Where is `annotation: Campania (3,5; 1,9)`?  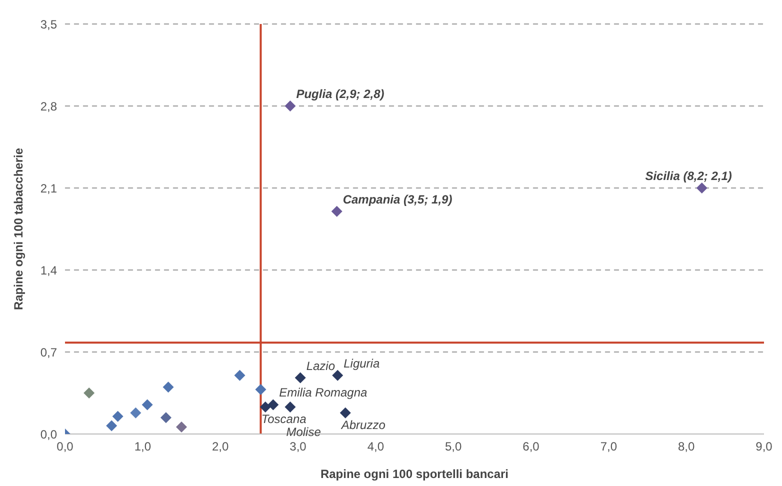
annotation: Campania (3,5; 1,9) is located at coordinates (397, 199).